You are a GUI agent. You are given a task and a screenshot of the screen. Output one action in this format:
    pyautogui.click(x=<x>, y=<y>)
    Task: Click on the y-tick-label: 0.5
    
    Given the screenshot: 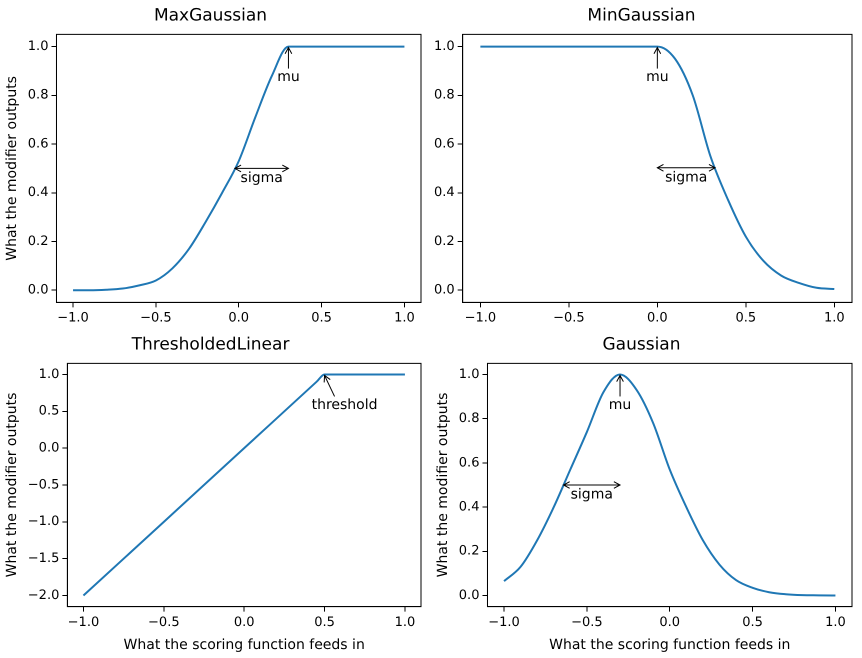 What is the action you would take?
    pyautogui.click(x=49, y=411)
    